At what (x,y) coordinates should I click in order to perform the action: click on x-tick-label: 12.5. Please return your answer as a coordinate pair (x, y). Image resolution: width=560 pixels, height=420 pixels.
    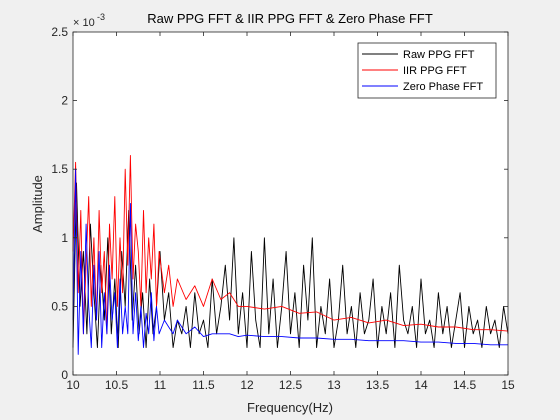
    Looking at the image, I should click on (291, 385).